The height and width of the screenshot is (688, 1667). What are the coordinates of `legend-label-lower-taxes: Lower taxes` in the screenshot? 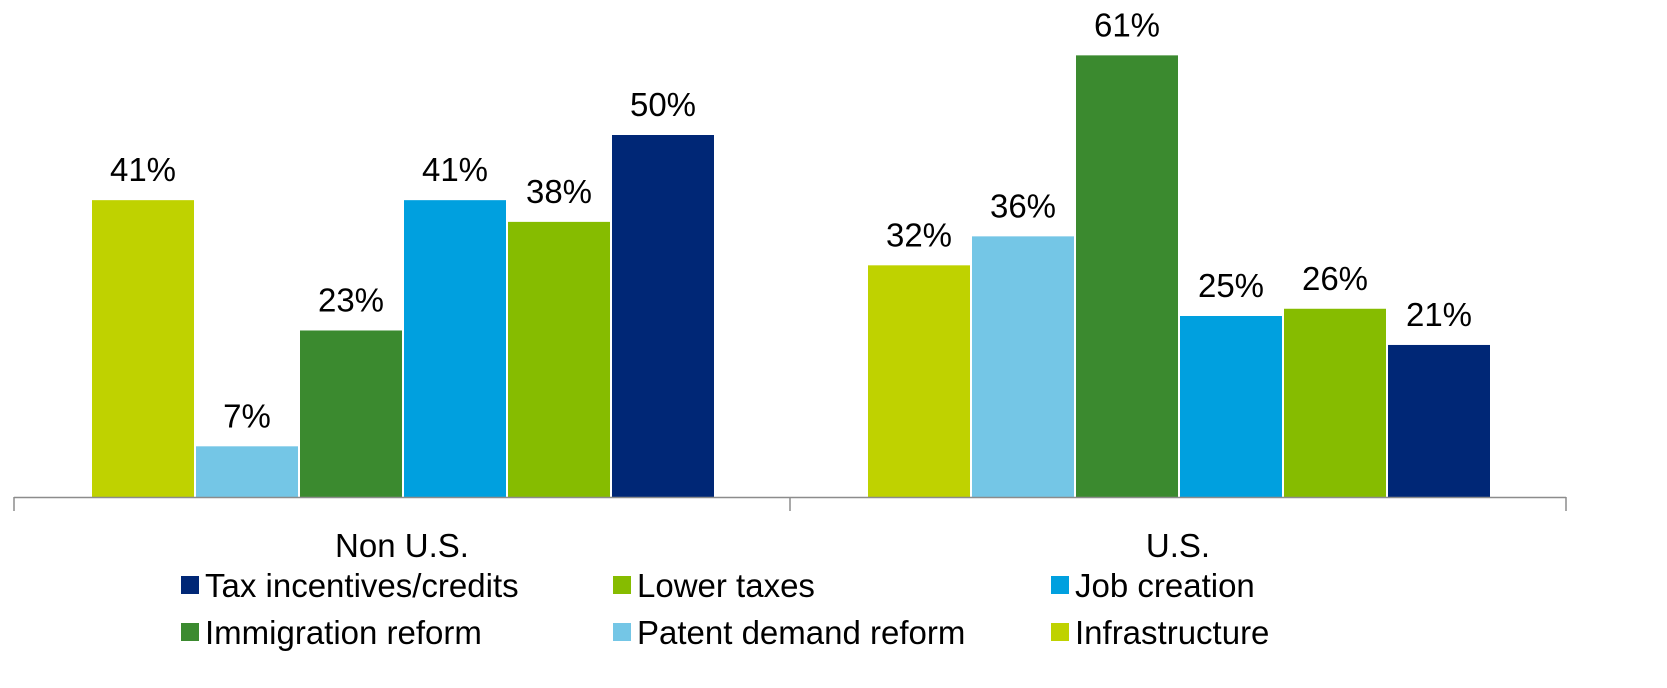 It's located at (726, 585).